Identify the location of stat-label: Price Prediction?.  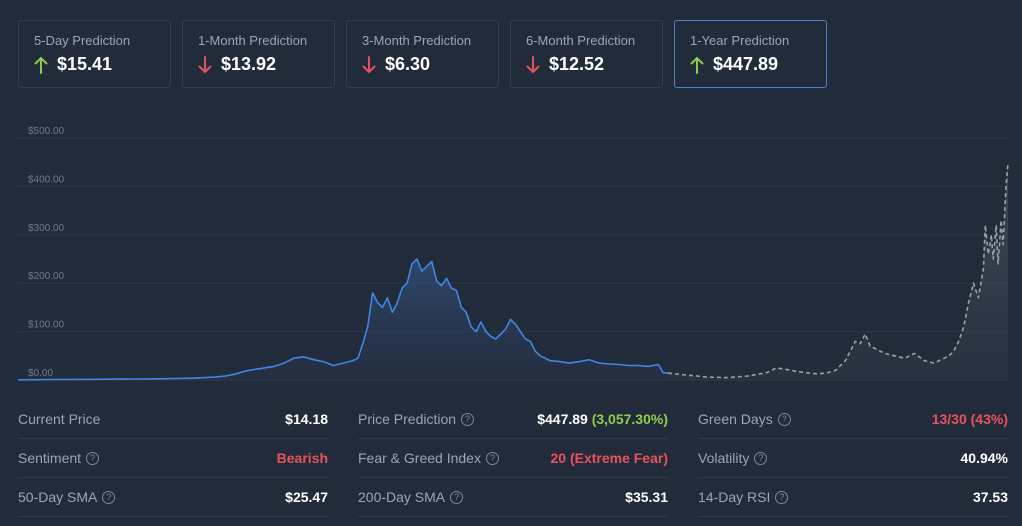
(416, 419).